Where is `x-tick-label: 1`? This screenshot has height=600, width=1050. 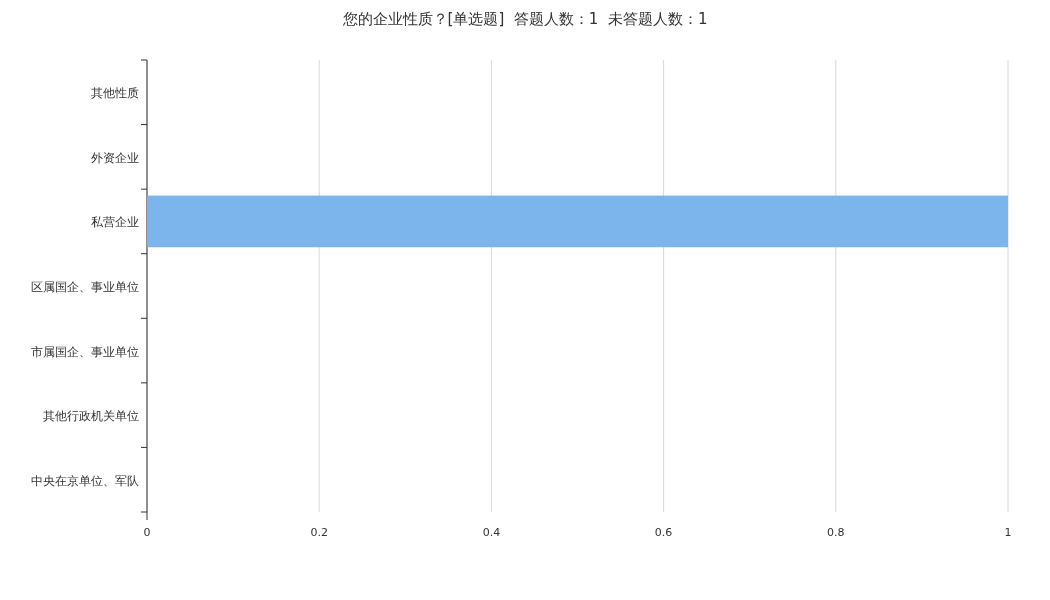
x-tick-label: 1 is located at coordinates (1008, 532).